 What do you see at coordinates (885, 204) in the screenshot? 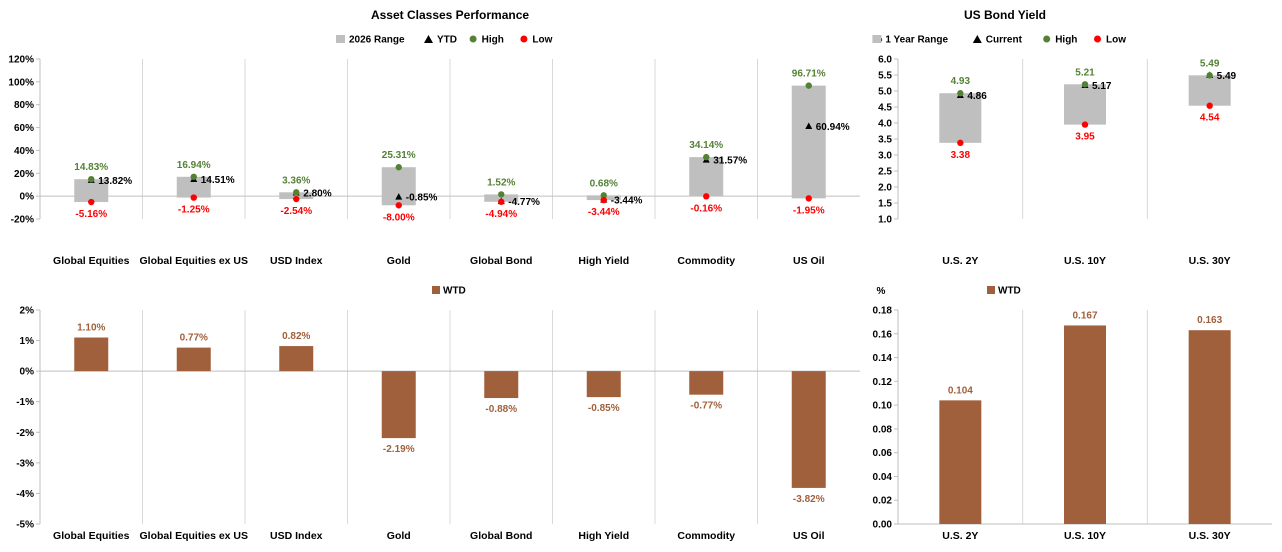
I see `y-tick-label-1: 1.5` at bounding box center [885, 204].